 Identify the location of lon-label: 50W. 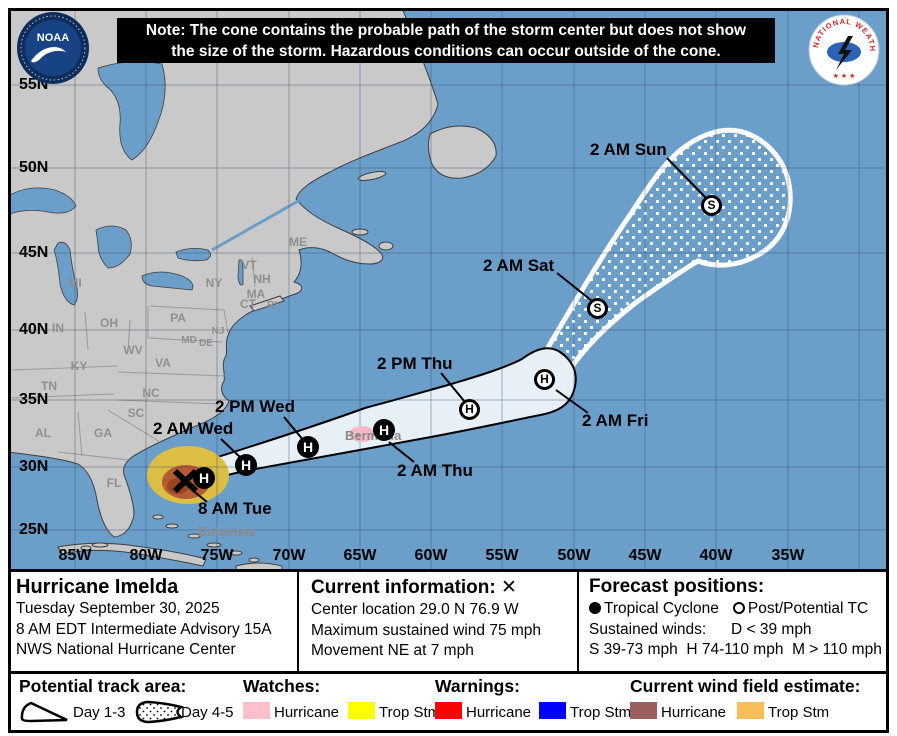
(574, 555).